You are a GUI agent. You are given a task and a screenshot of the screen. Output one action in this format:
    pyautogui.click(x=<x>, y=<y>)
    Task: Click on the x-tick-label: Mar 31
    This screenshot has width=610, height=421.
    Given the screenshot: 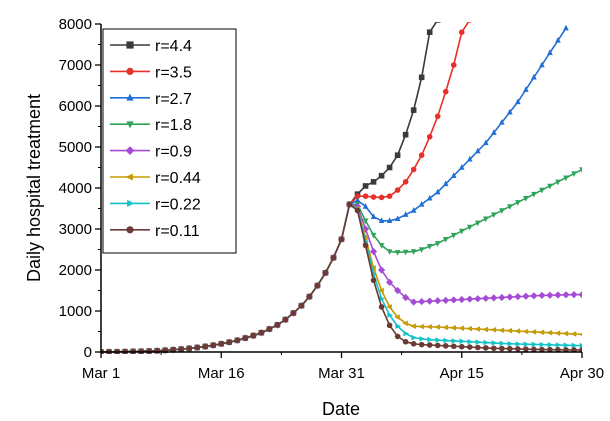 What is the action you would take?
    pyautogui.click(x=341, y=373)
    